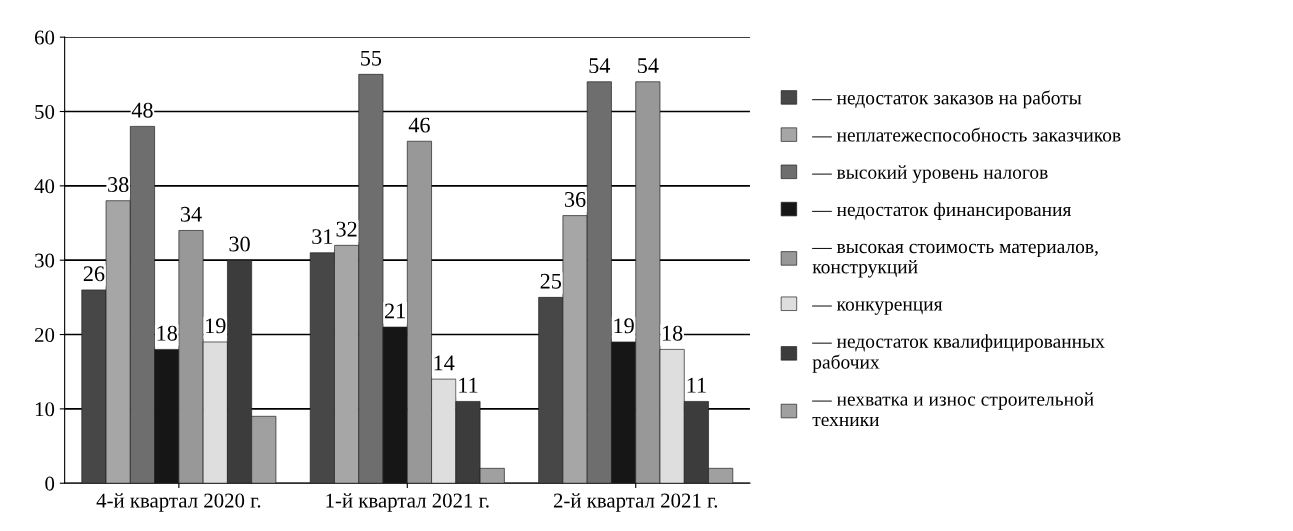 This screenshot has width=1293, height=531. What do you see at coordinates (575, 199) in the screenshot?
I see `data-label: 36` at bounding box center [575, 199].